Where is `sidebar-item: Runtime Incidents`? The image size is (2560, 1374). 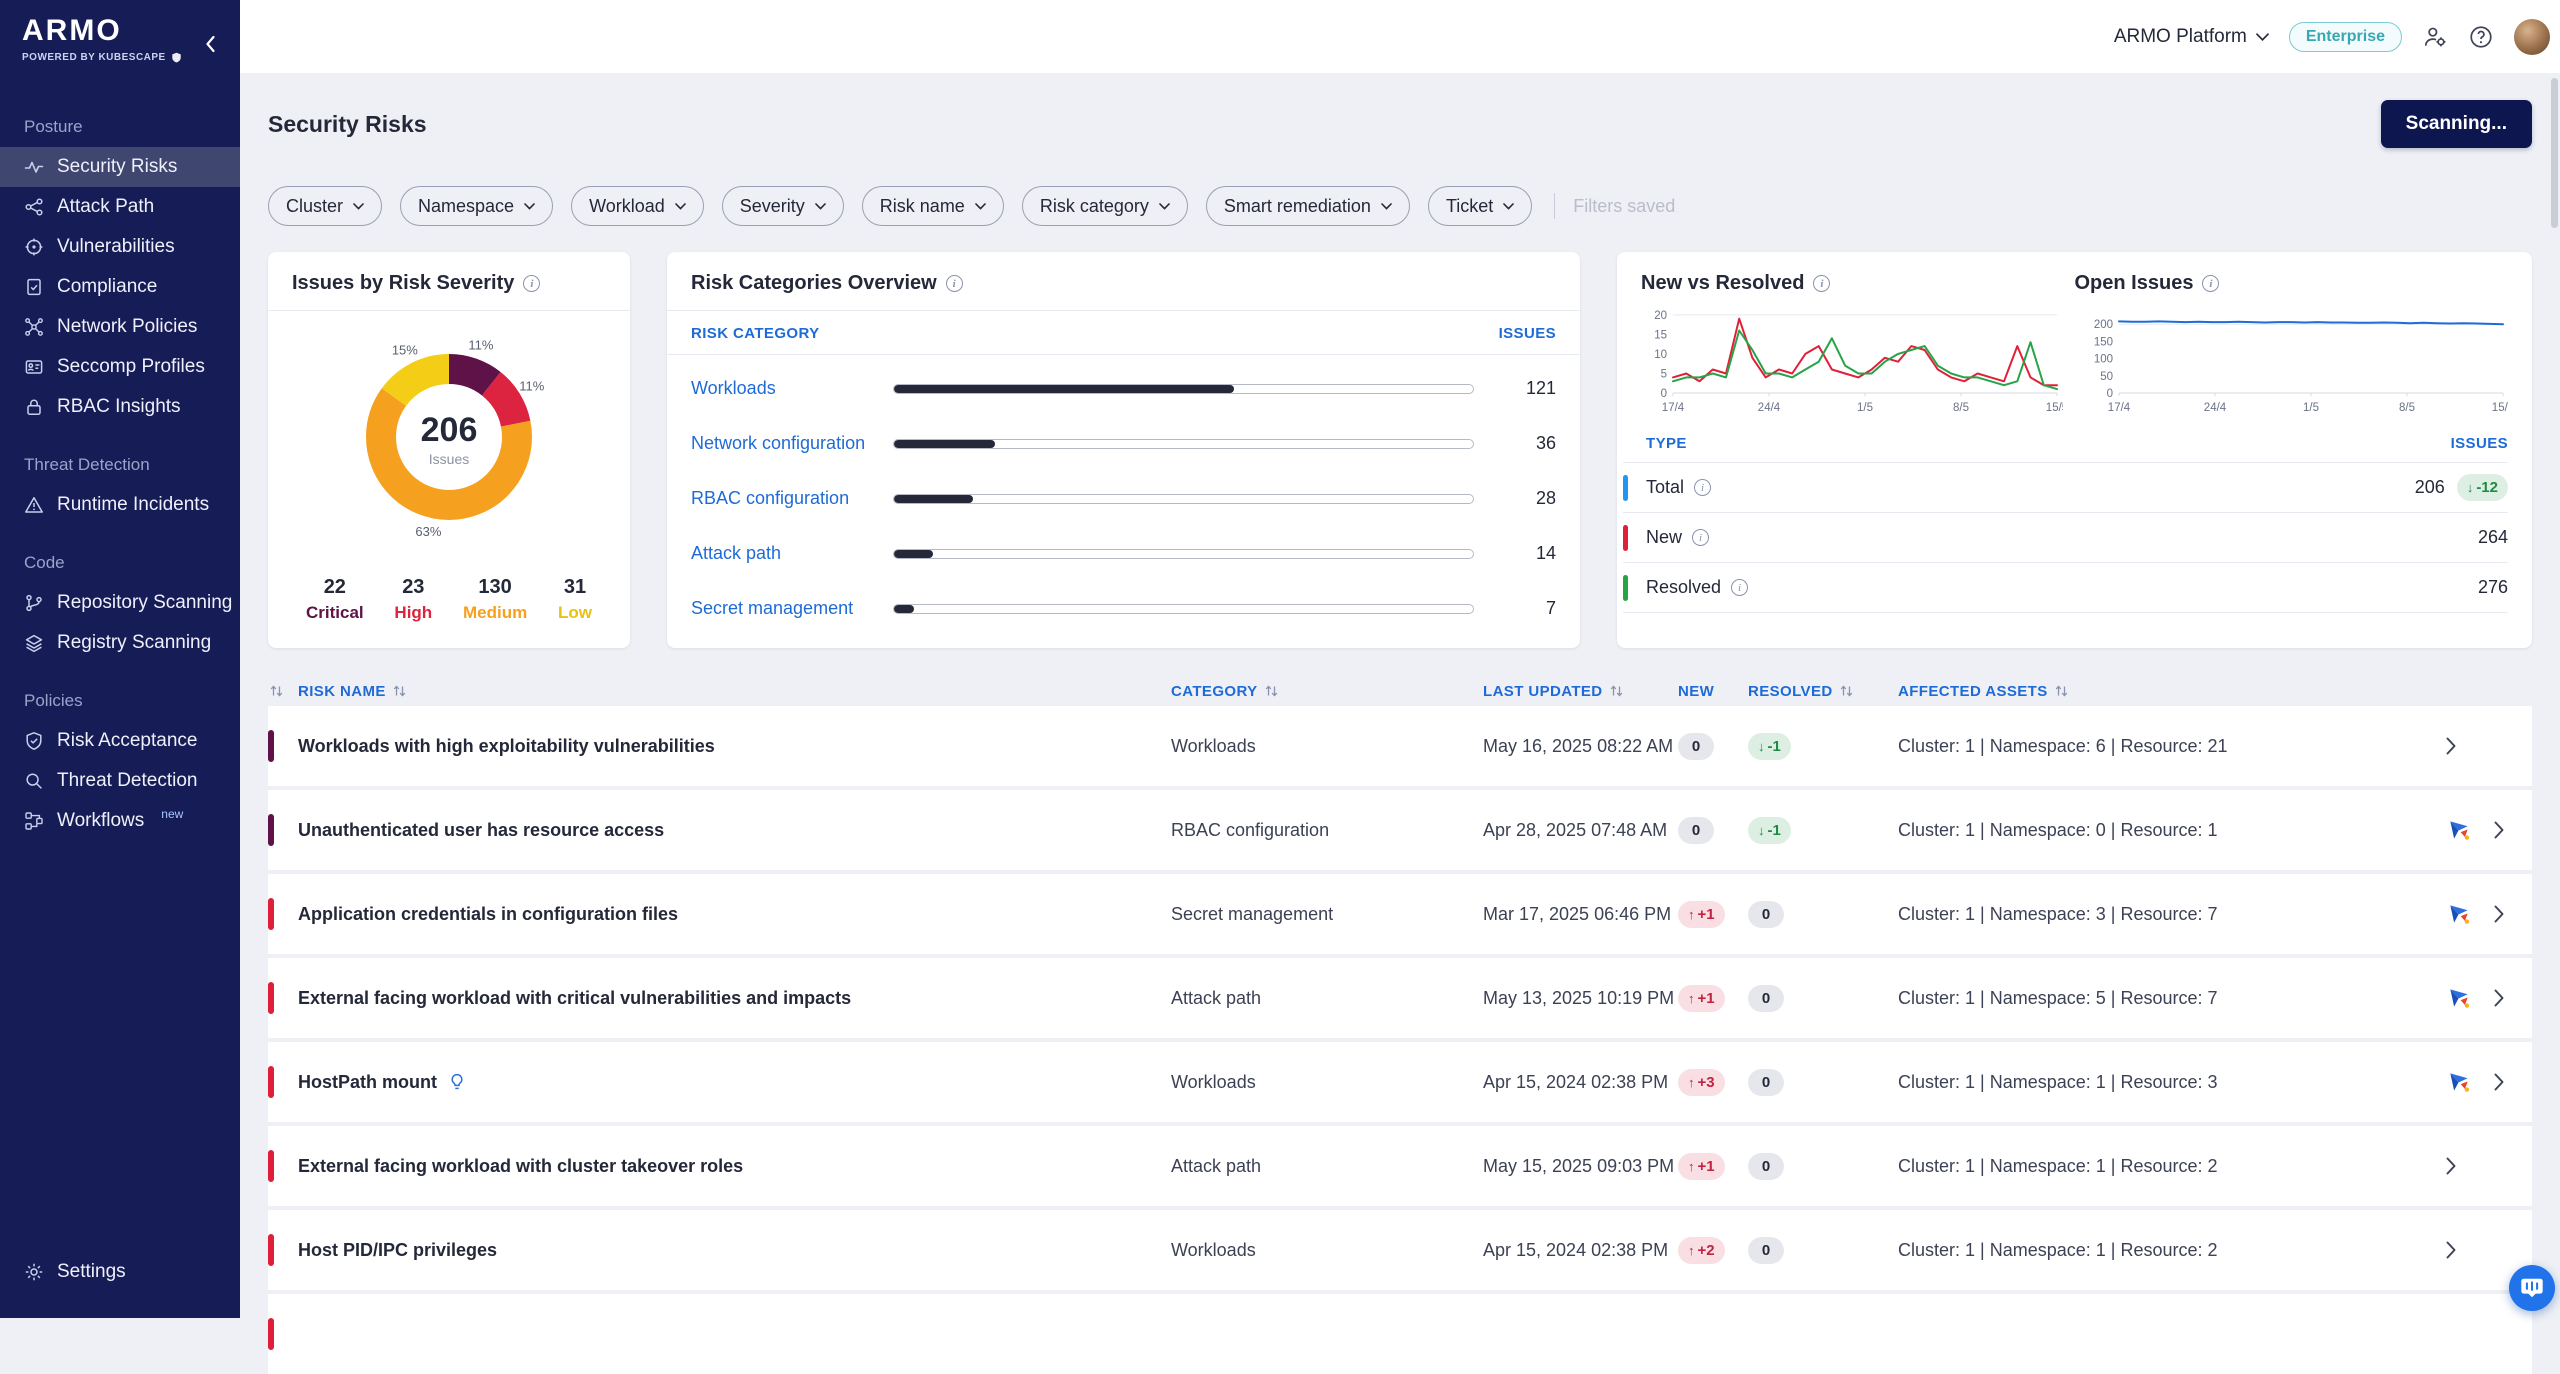 sidebar-item: Runtime Incidents is located at coordinates (120, 505).